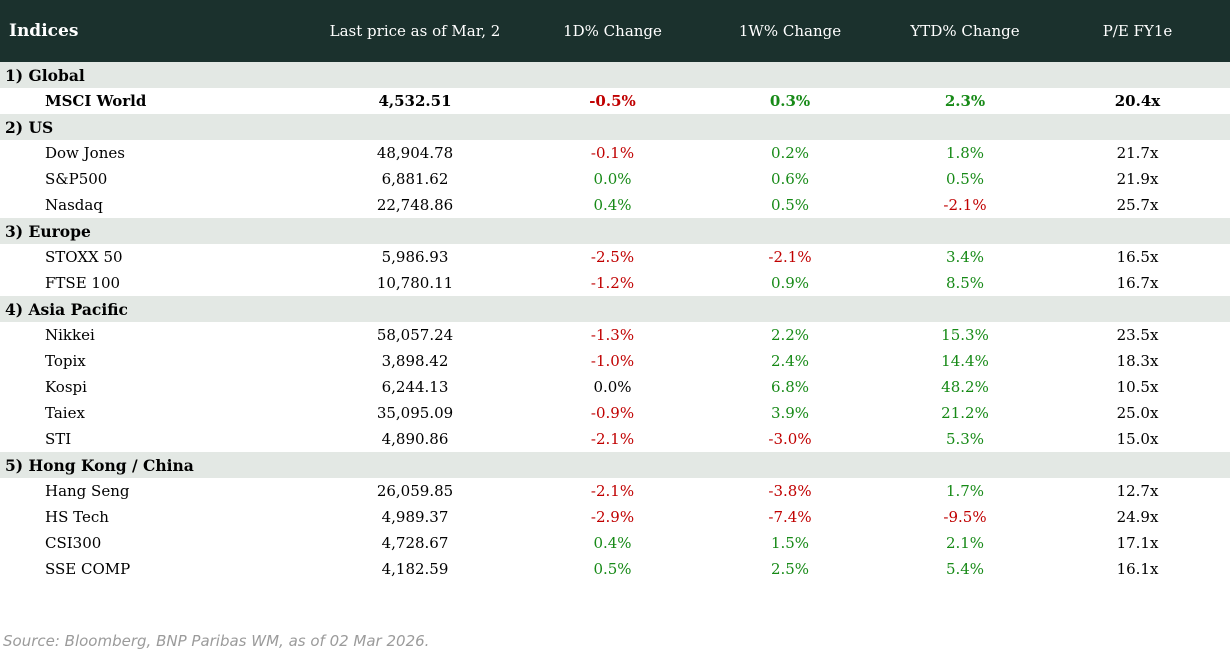 This screenshot has height=661, width=1230. Describe the element at coordinates (790, 283) in the screenshot. I see `change-1w: 0.9%` at that location.